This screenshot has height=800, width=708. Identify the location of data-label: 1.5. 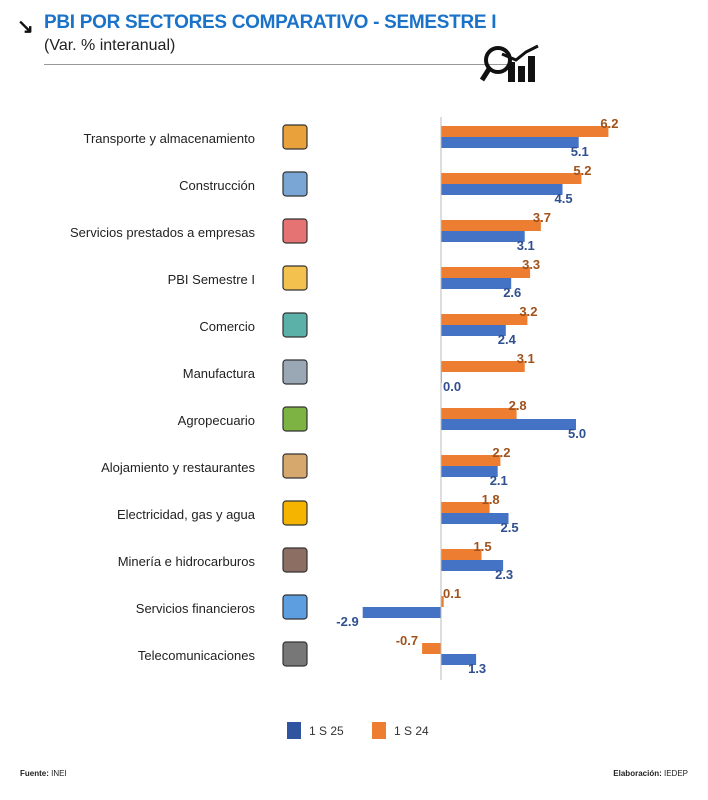
(483, 546).